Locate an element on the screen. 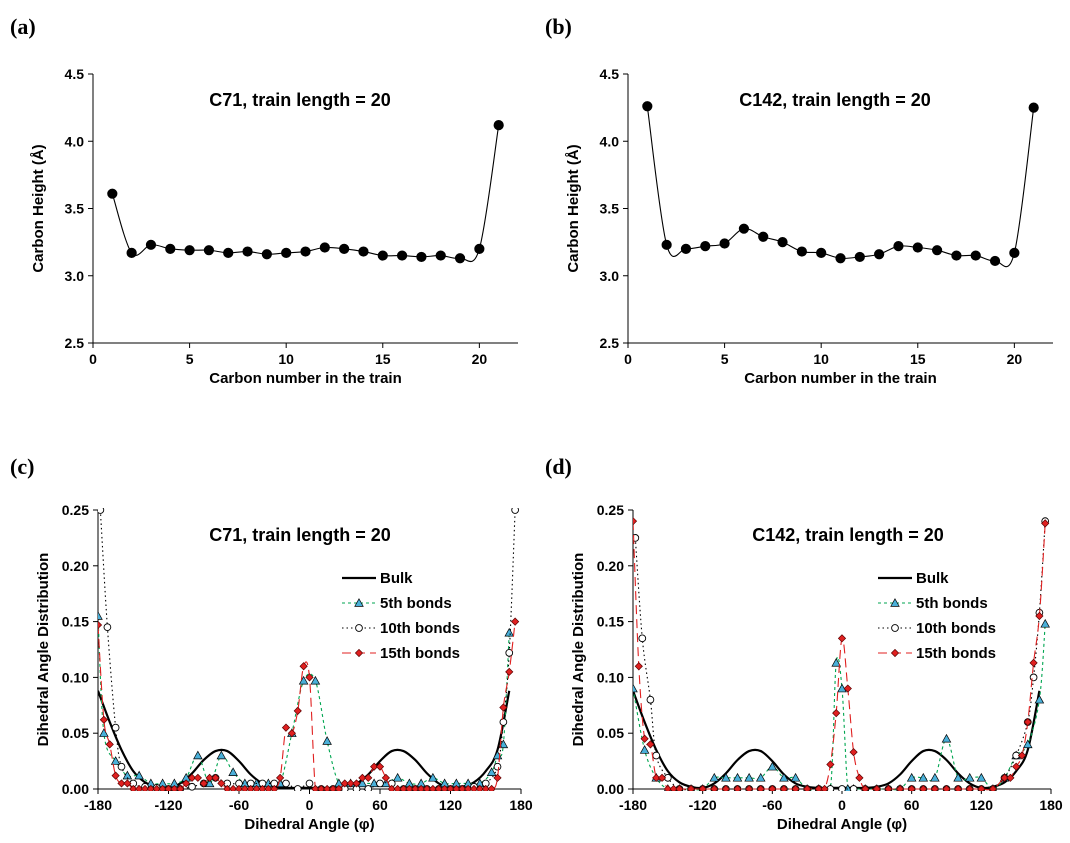  series-line-carbon-height is located at coordinates (305, 194).